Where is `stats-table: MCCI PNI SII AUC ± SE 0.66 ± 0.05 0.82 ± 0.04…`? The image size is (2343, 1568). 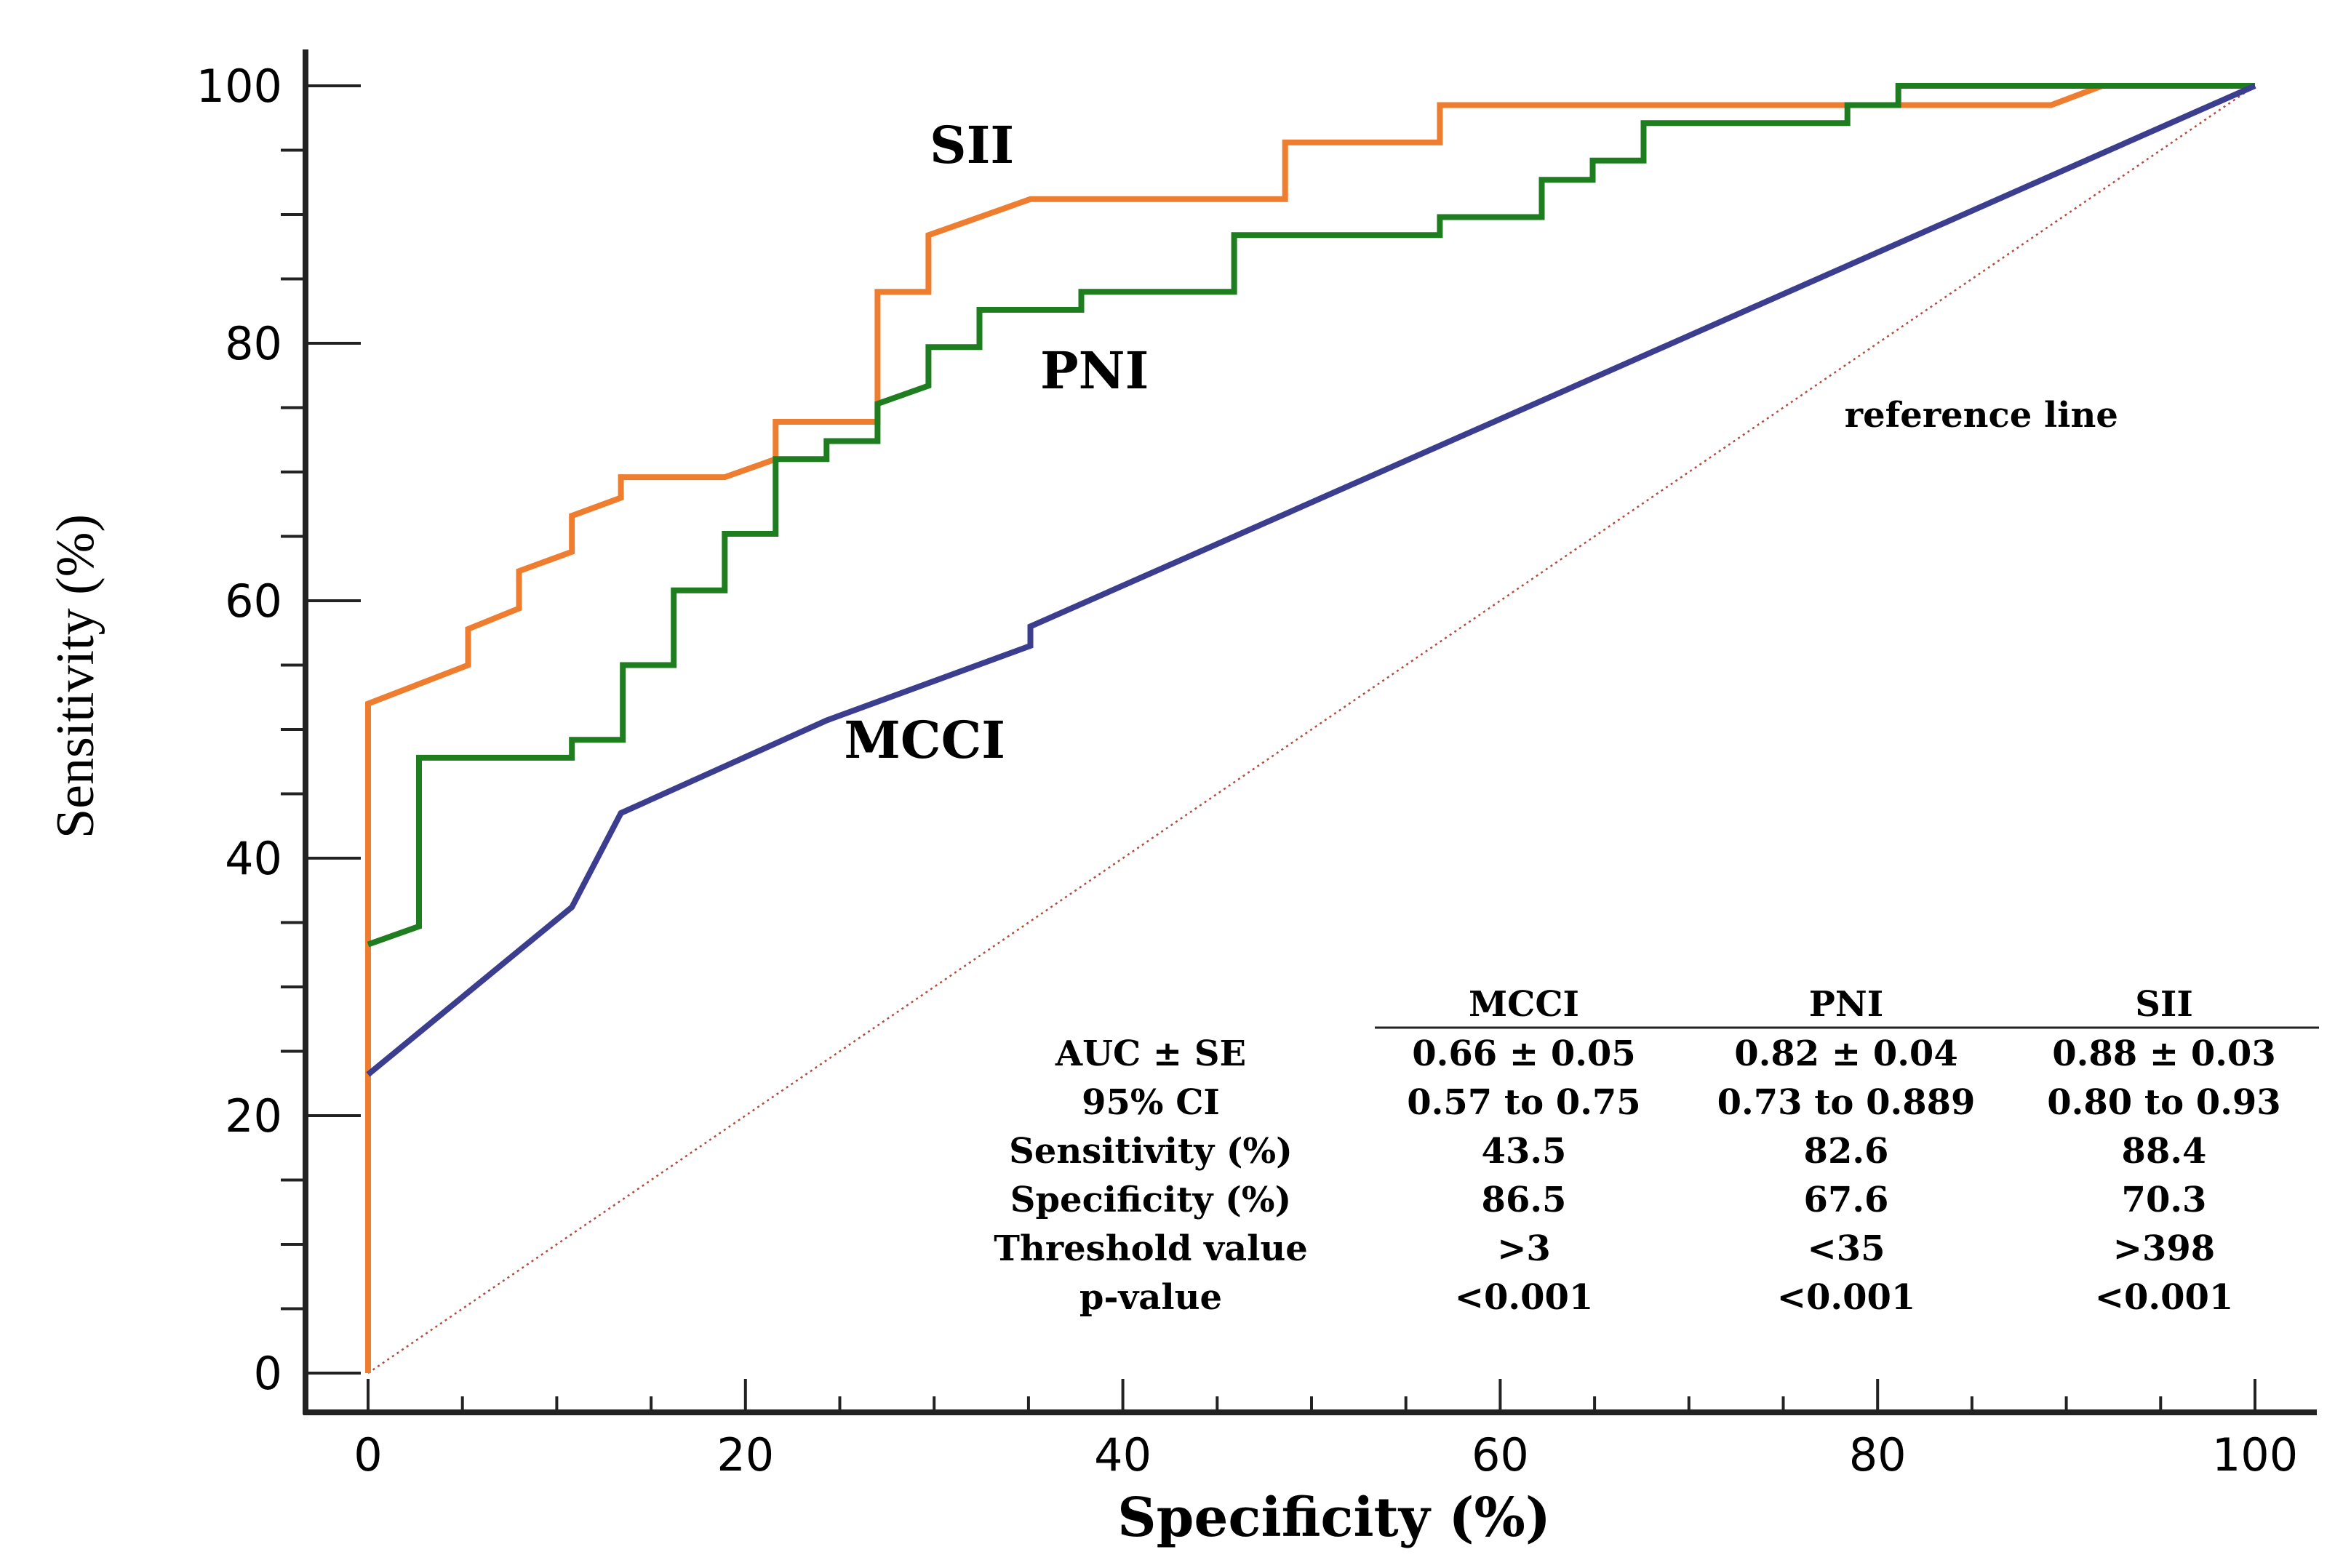 stats-table: MCCI PNI SII AUC ± SE 0.66 ± 0.05 0.82 ± 0.04… is located at coordinates (1656, 1151).